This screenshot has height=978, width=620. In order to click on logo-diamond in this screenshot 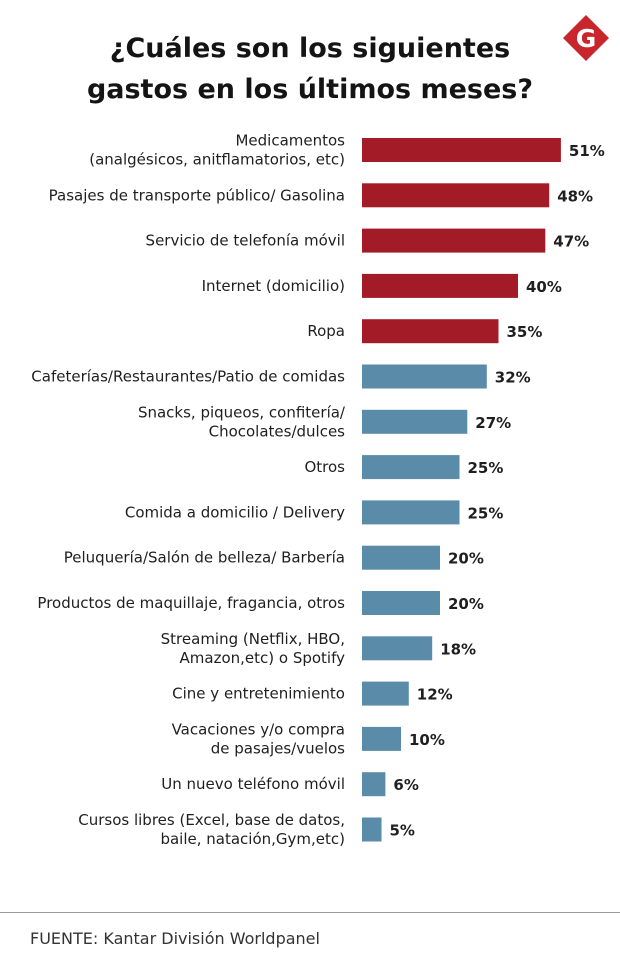, I will do `click(586, 38)`.